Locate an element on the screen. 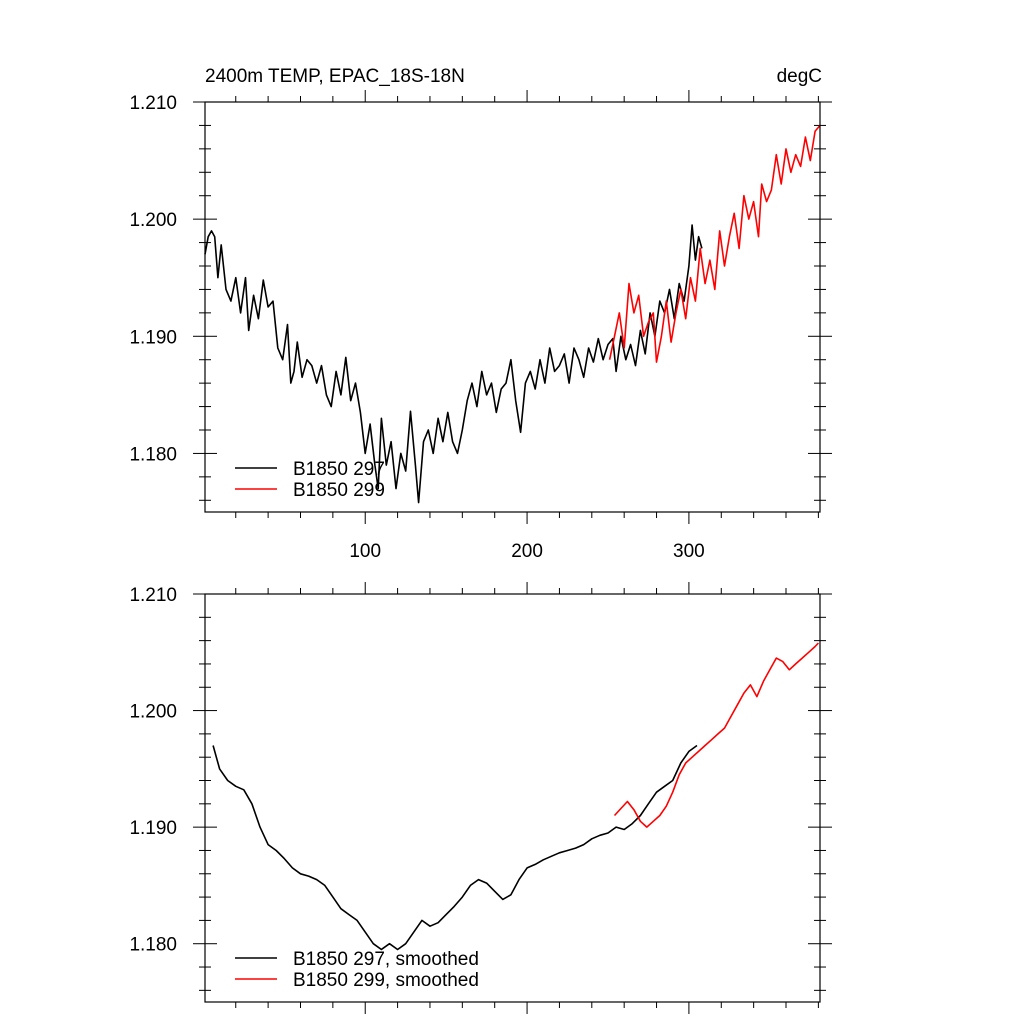  series-line-b1850-297-smoothed is located at coordinates (455, 847).